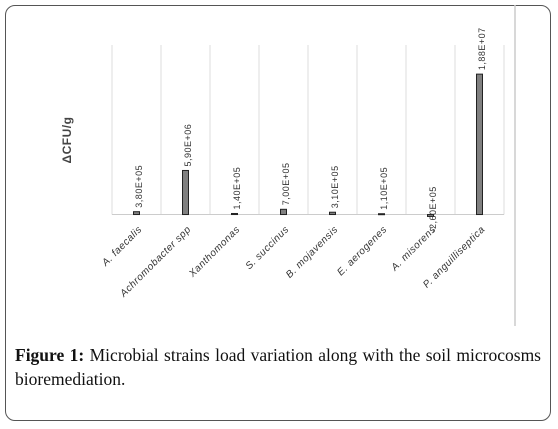 This screenshot has height=429, width=558. Describe the element at coordinates (286, 184) in the screenshot. I see `value-label: 7,00E+05` at that location.